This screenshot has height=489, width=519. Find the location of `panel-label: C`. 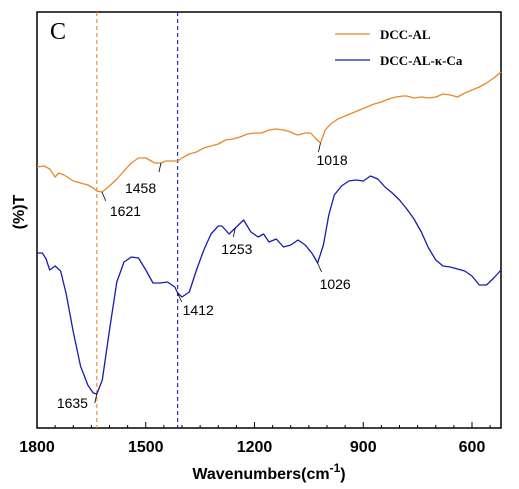

panel-label: C is located at coordinates (58, 32).